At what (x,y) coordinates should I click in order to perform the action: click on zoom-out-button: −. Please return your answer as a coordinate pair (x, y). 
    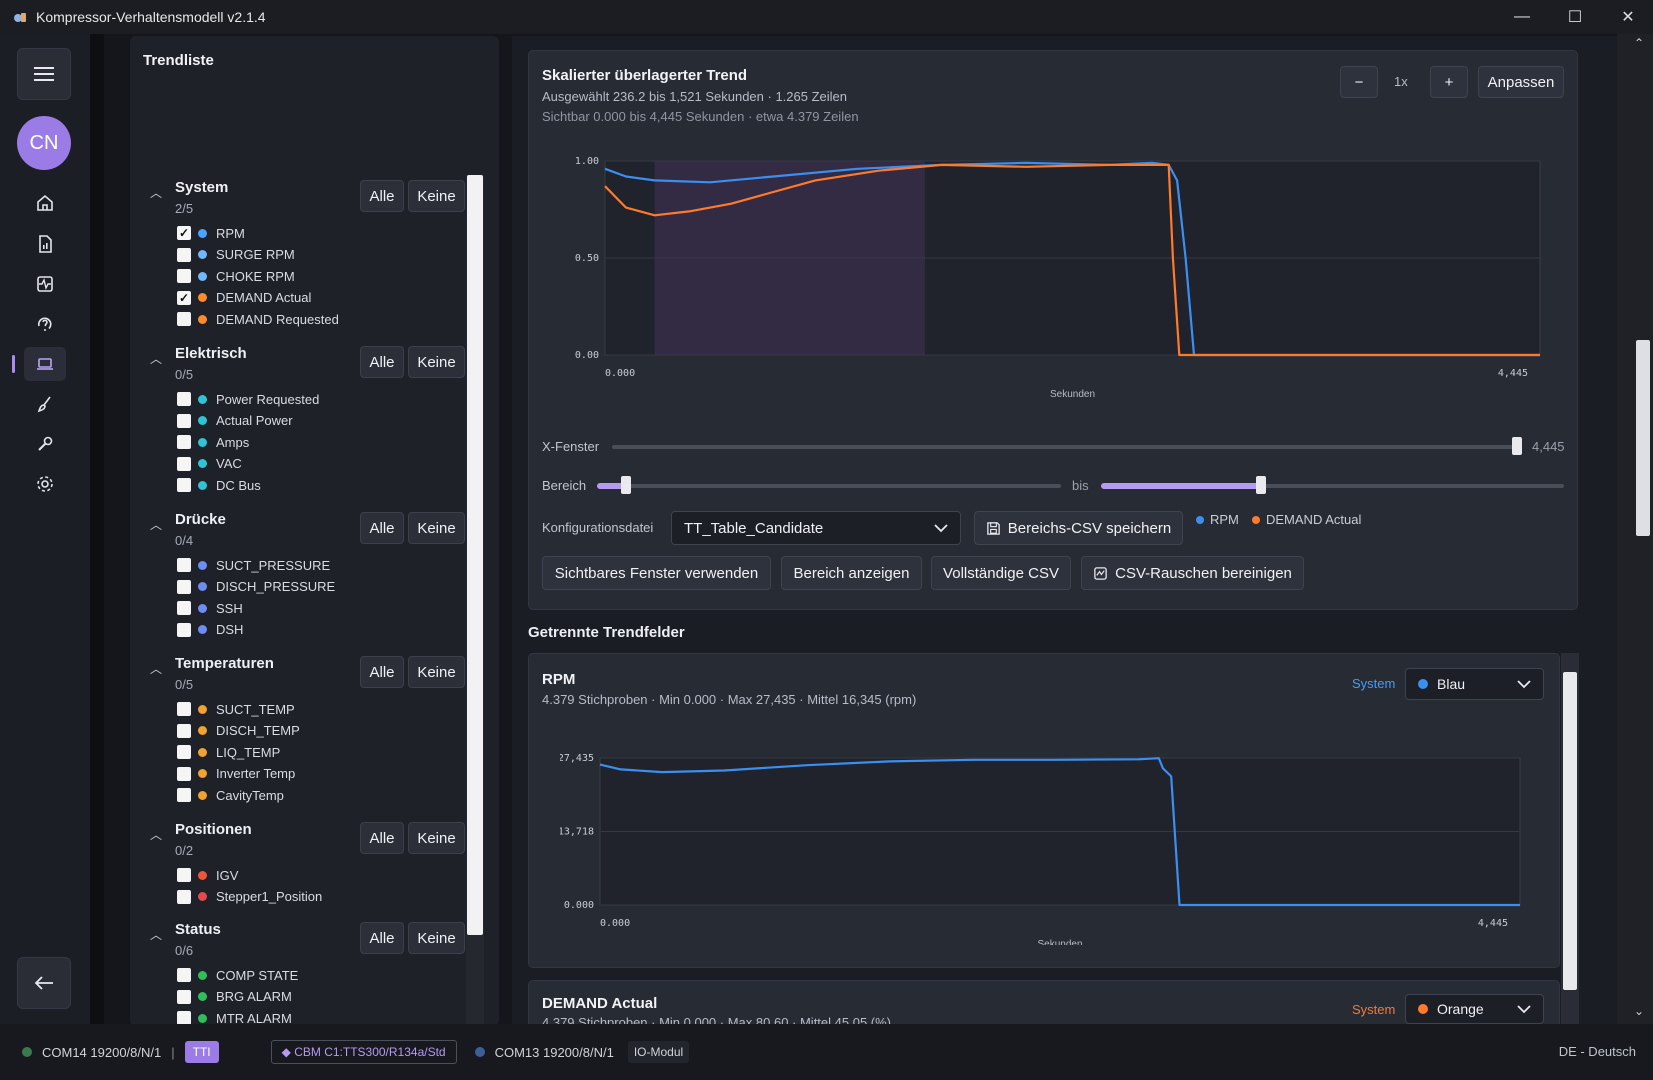
    Looking at the image, I should click on (1359, 82).